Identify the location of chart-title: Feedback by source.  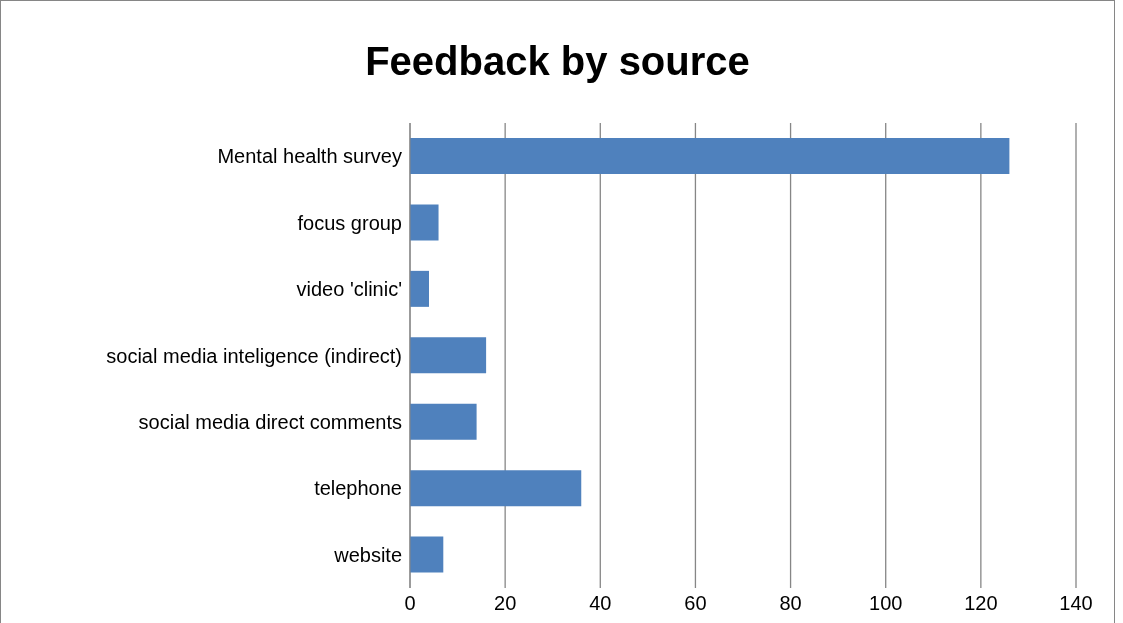
(557, 61).